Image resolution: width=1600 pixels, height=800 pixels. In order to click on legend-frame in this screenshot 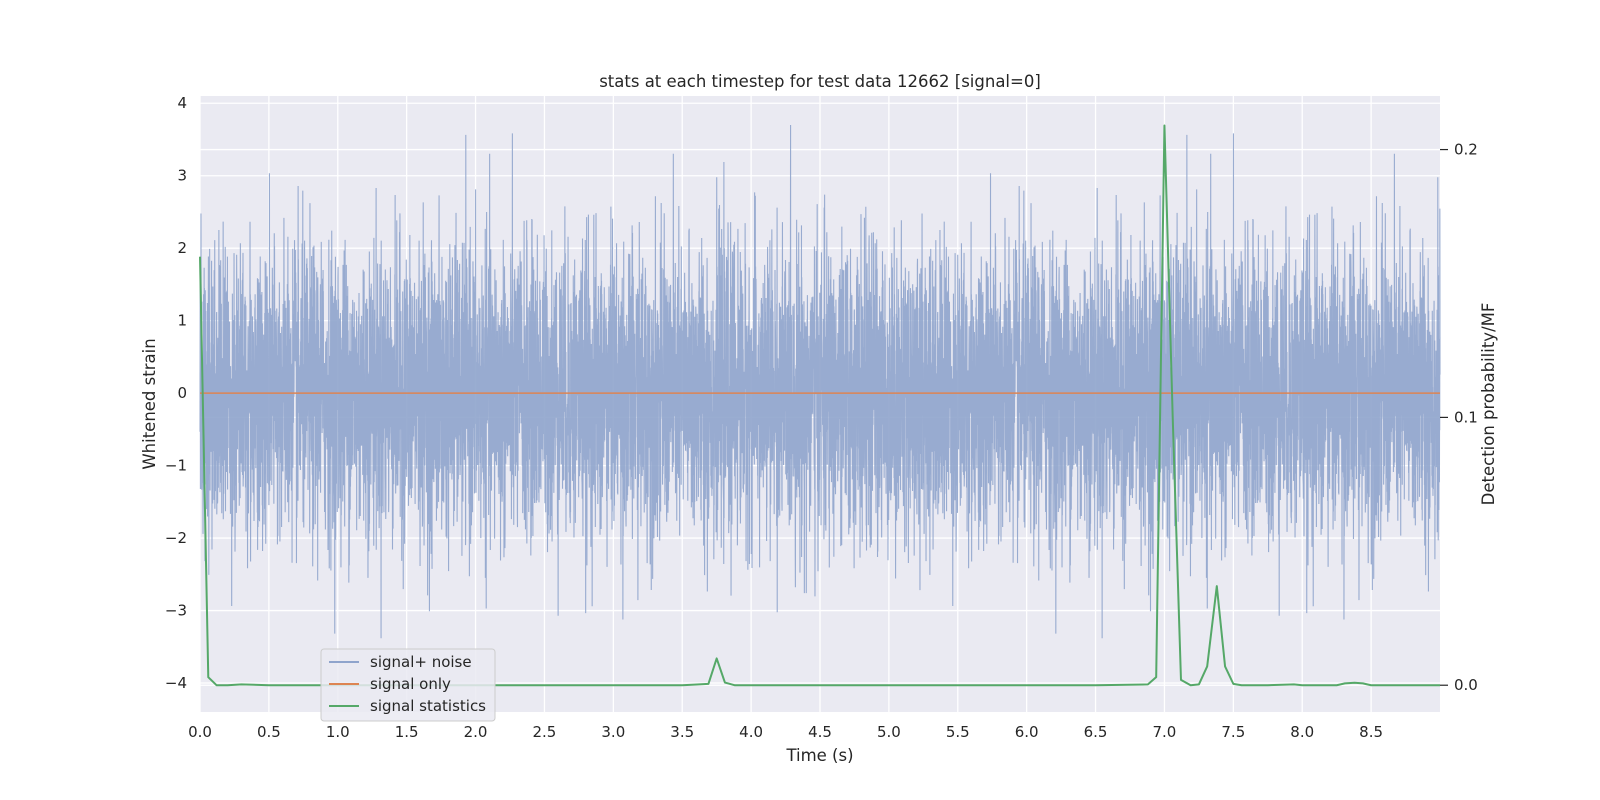, I will do `click(408, 685)`.